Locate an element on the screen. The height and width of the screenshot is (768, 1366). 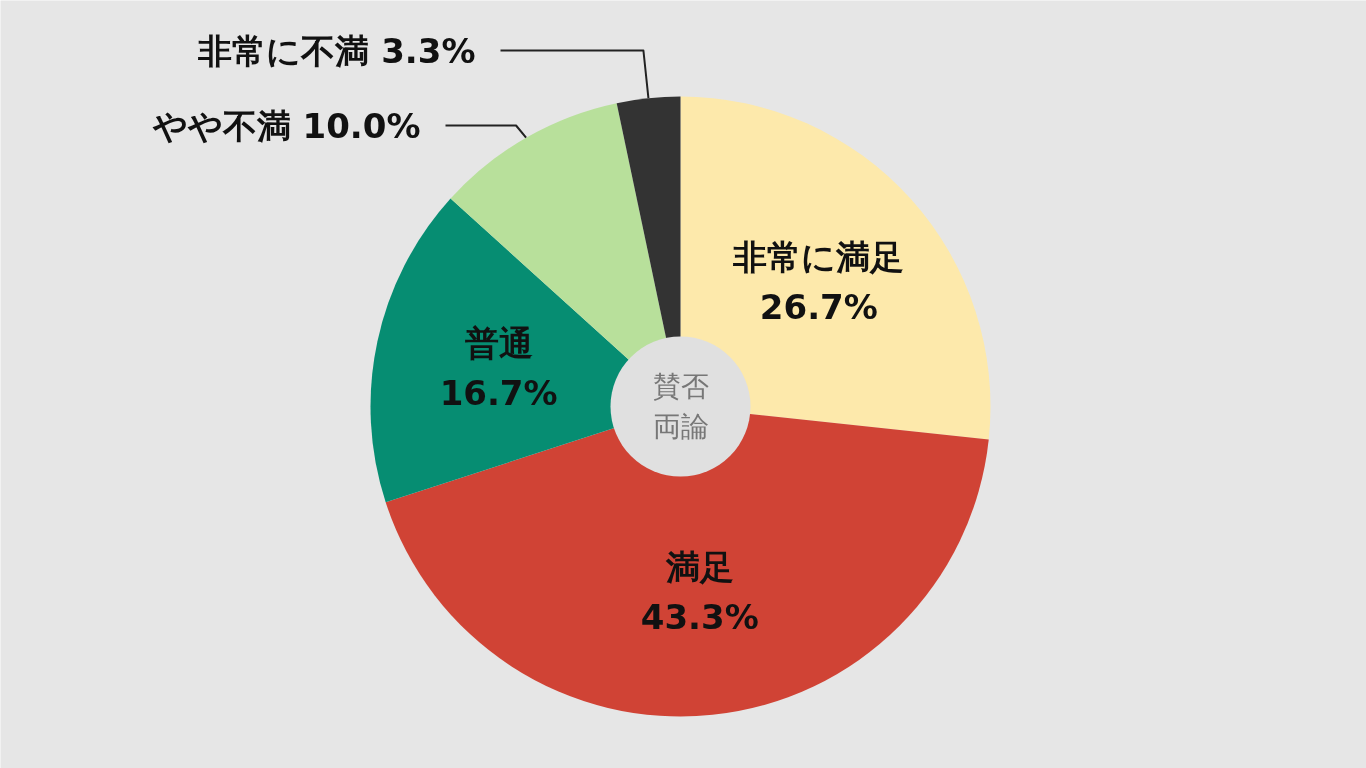
data-label: 26.7% is located at coordinates (818, 307).